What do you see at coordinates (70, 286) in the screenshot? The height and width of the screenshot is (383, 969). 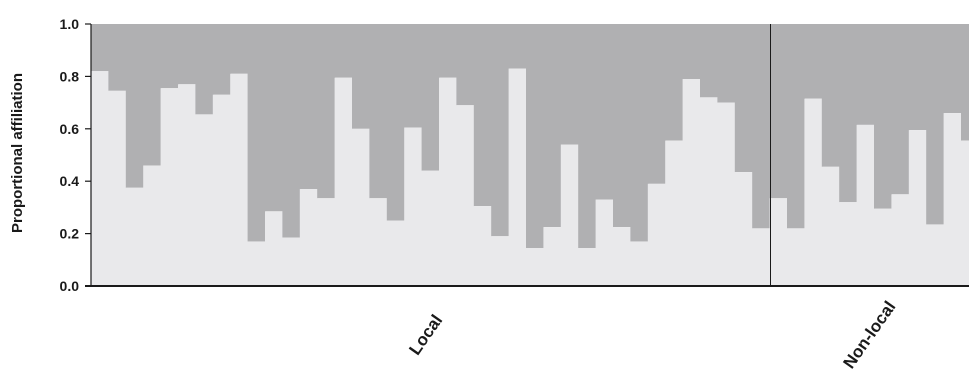 I see `y-tick-label: 0.0` at bounding box center [70, 286].